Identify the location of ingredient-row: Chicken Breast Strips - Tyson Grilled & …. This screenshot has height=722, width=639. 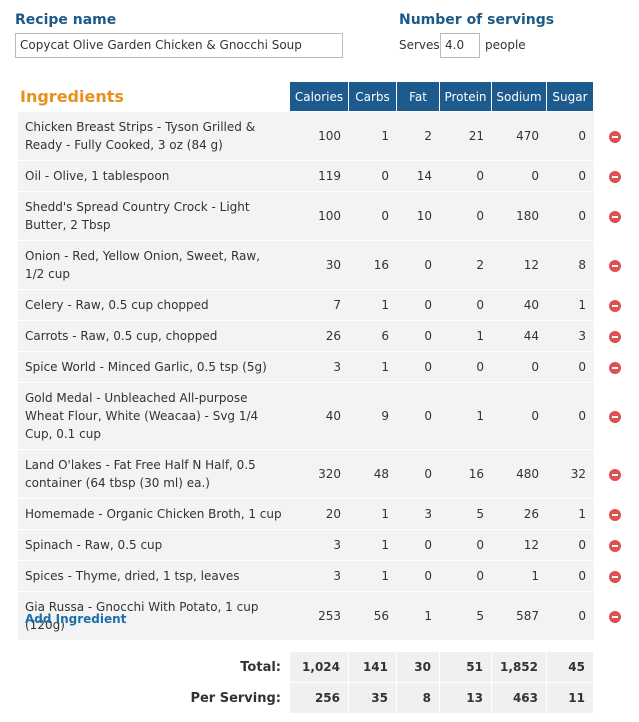
(326, 136).